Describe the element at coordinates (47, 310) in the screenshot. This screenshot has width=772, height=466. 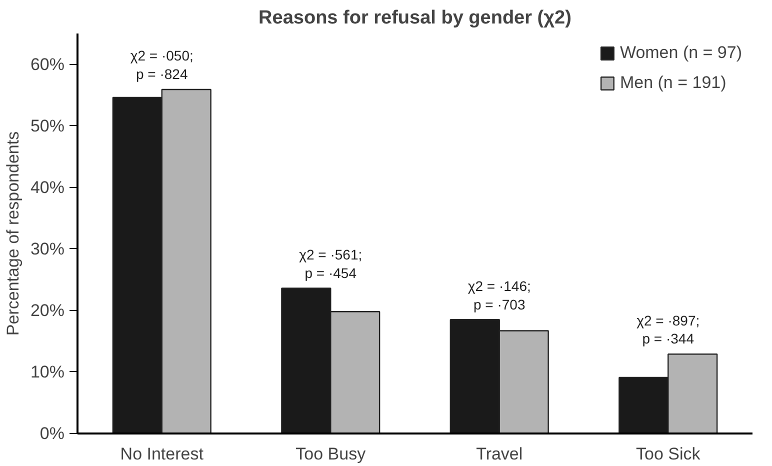
I see `y-tick-label: 20%` at that location.